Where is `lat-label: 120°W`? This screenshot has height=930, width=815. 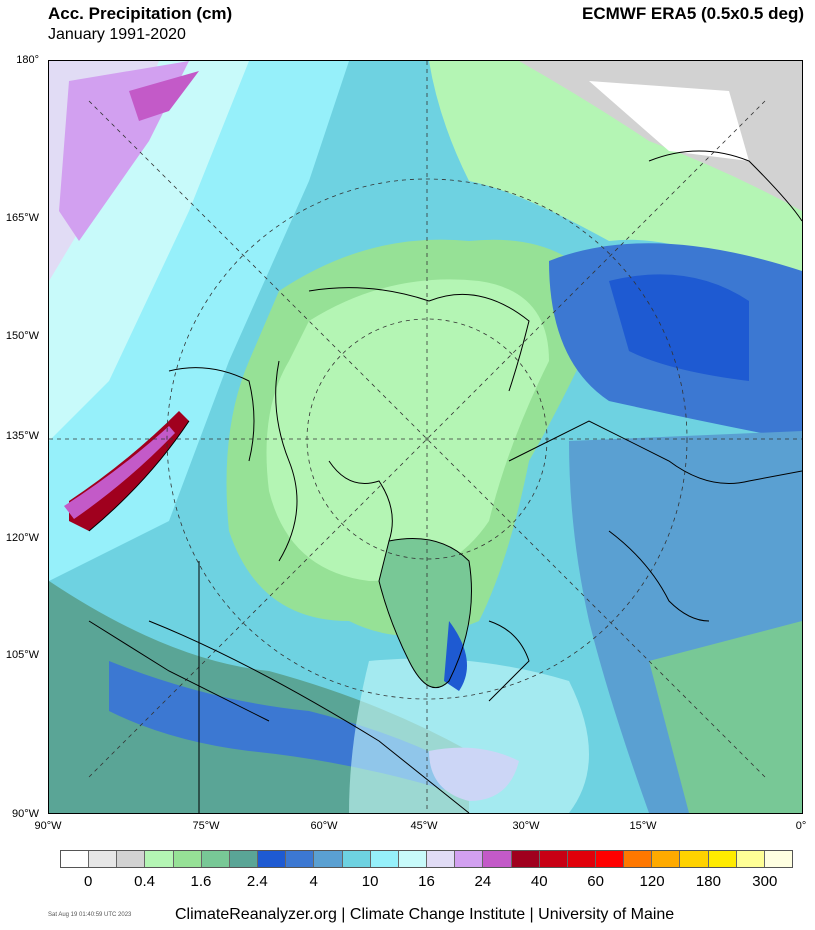 lat-label: 120°W is located at coordinates (22, 538).